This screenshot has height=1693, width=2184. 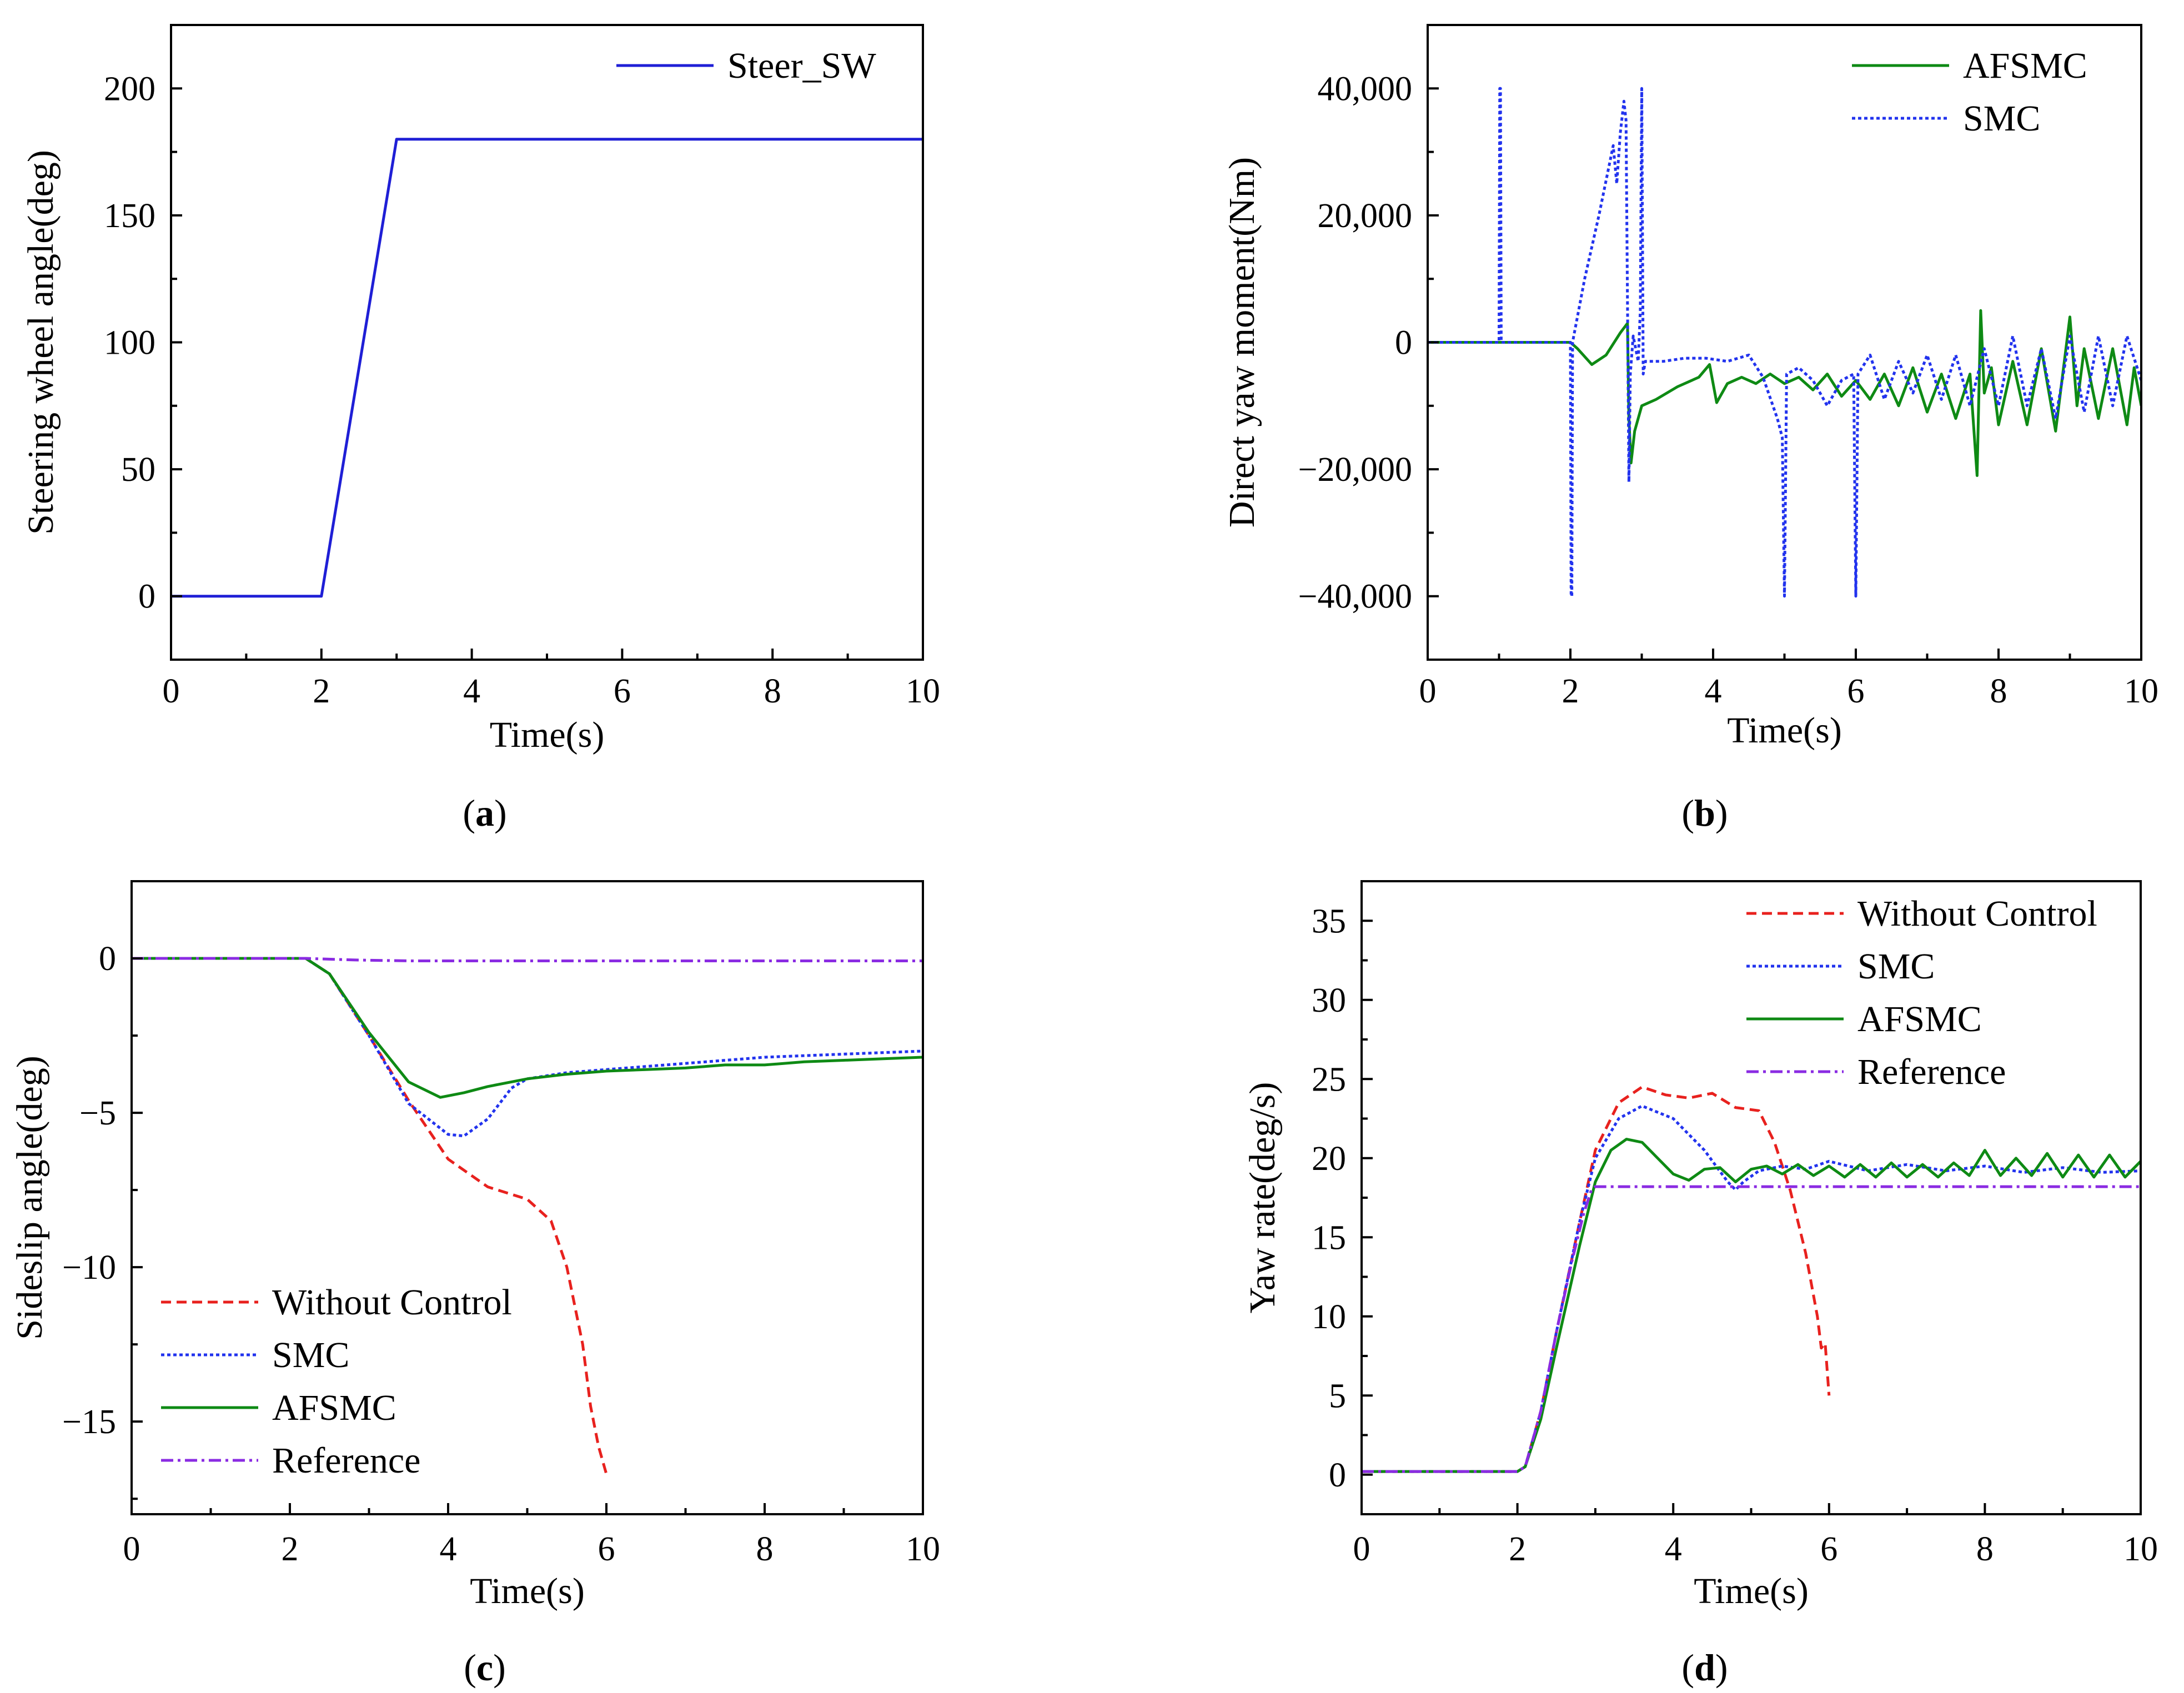 I want to click on legend-a: Steer_SW, so click(x=746, y=66).